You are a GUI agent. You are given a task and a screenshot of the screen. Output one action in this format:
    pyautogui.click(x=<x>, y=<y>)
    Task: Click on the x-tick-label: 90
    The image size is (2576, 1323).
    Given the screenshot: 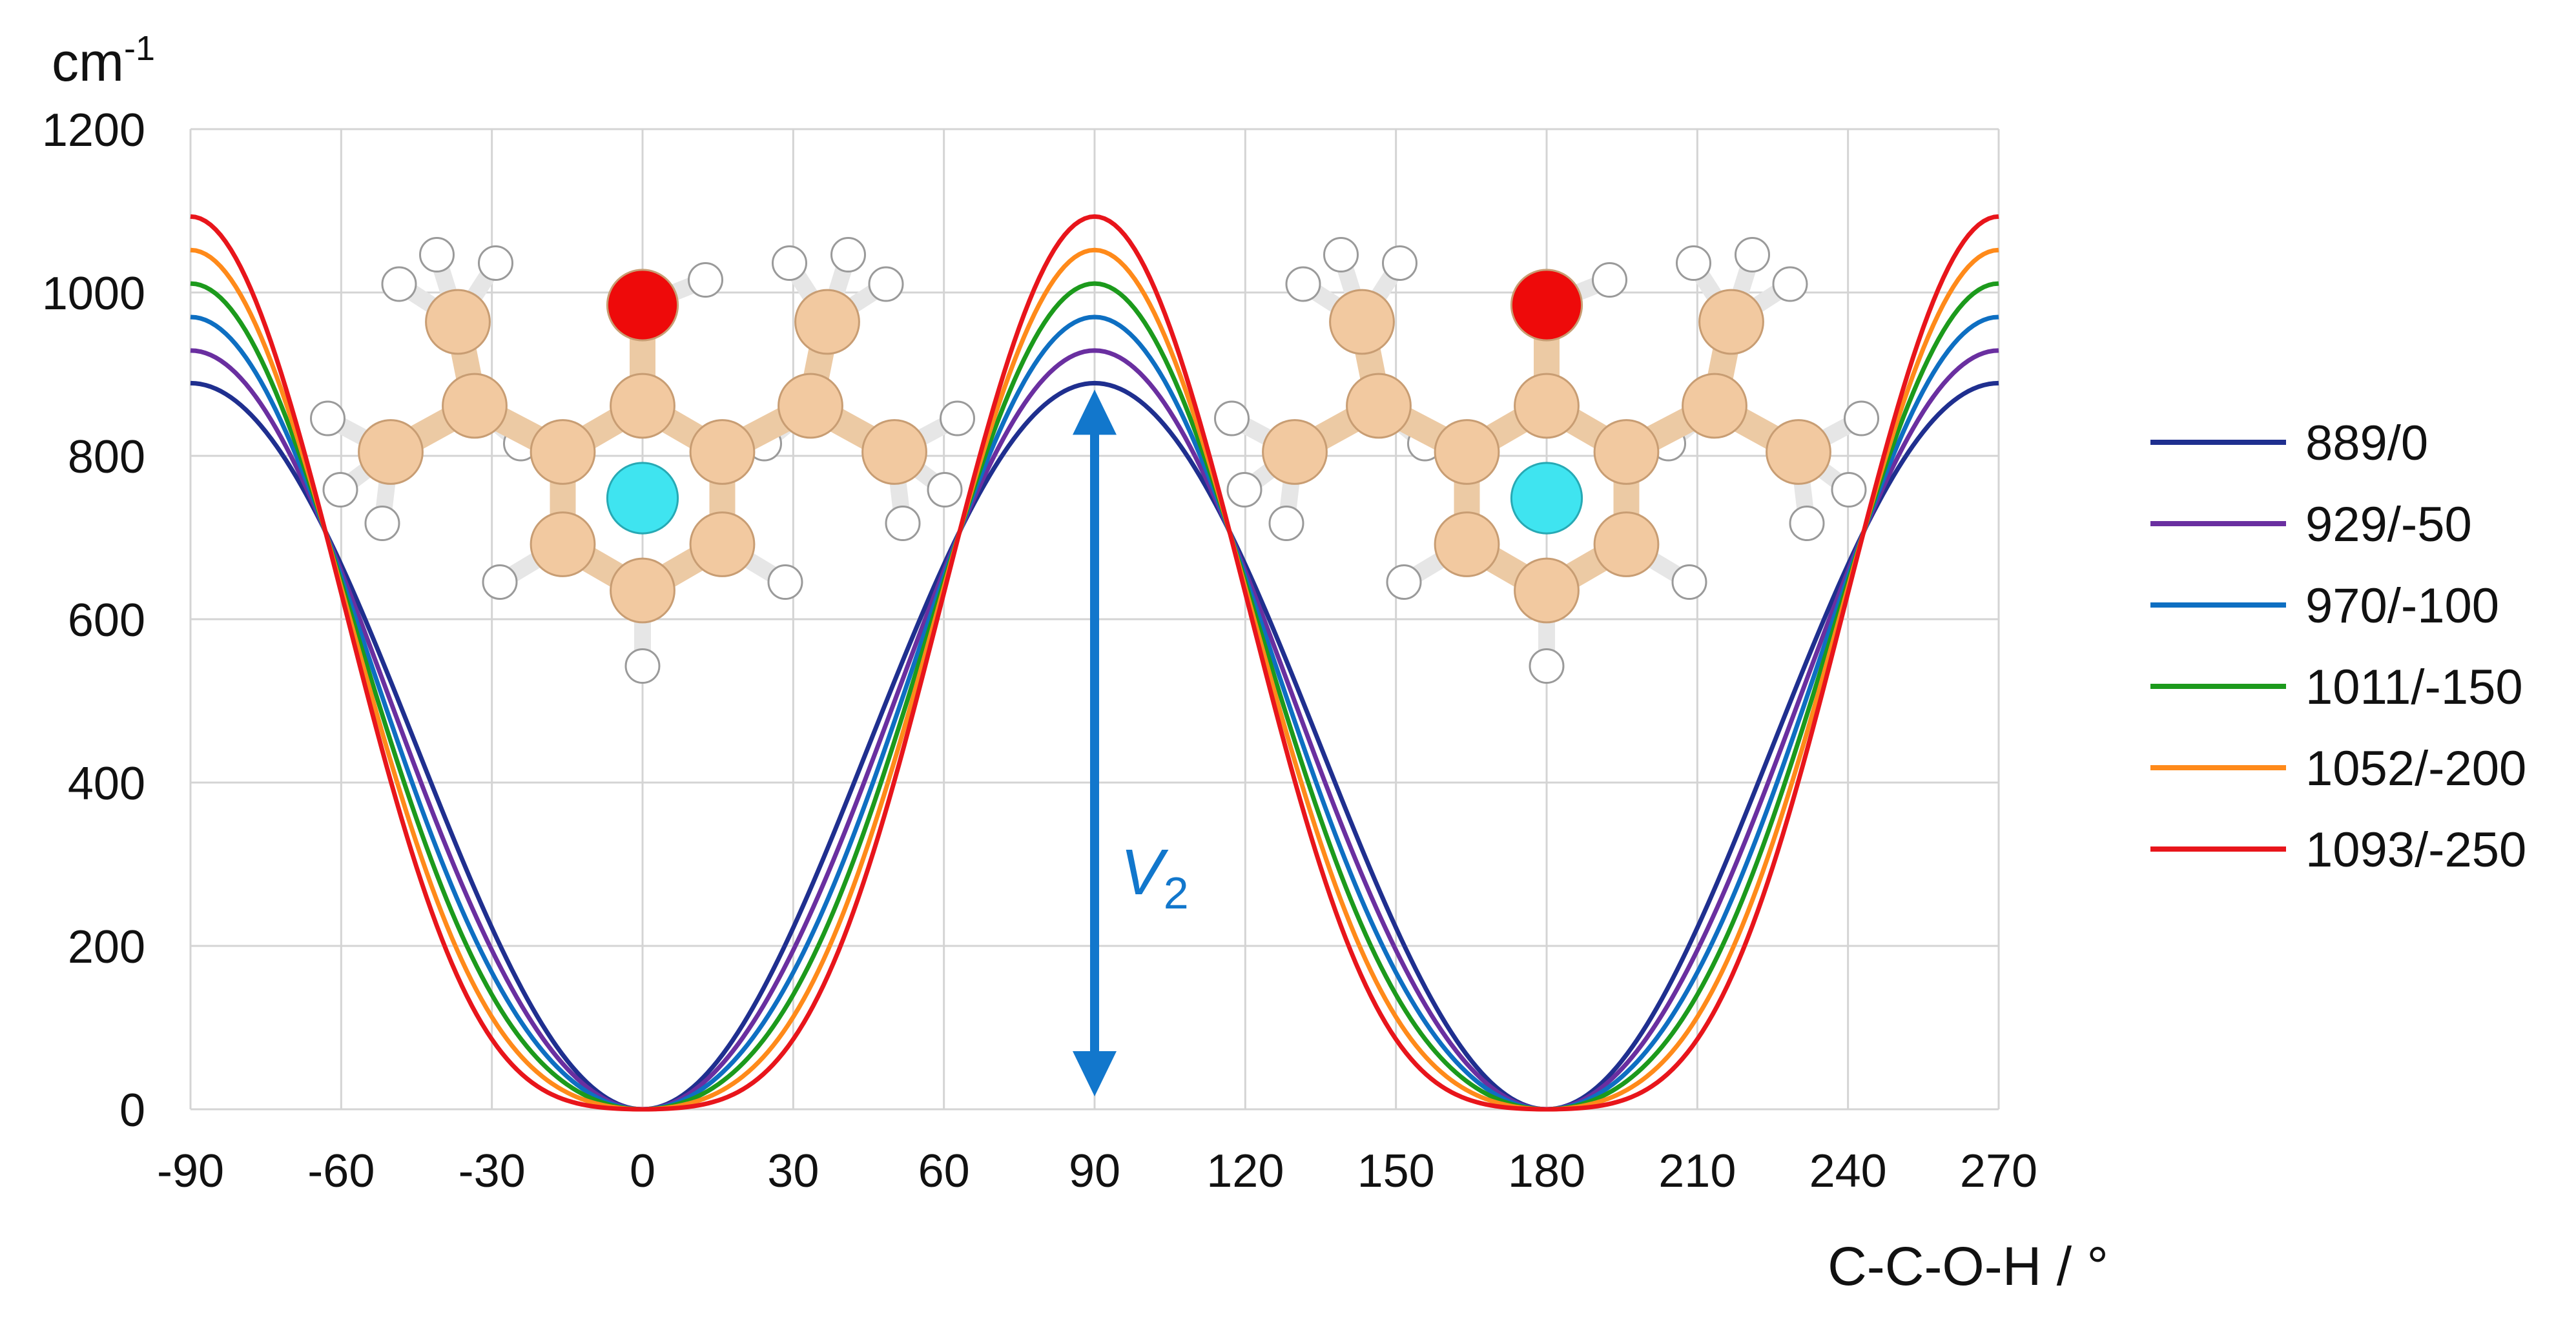 What is the action you would take?
    pyautogui.click(x=1094, y=1171)
    